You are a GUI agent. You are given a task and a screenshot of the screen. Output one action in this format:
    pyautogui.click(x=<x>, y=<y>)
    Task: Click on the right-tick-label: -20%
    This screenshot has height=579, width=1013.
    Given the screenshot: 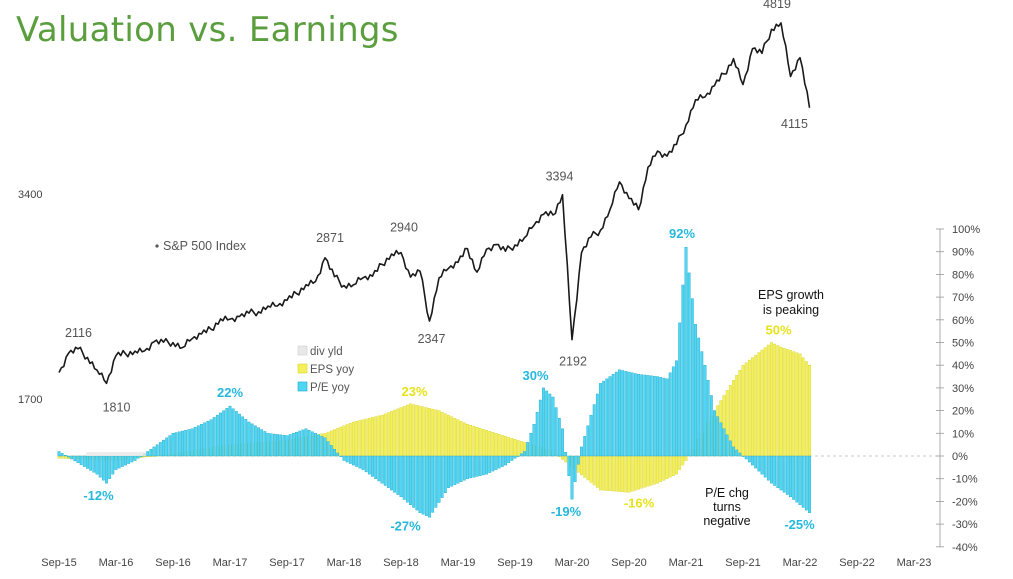 What is the action you would take?
    pyautogui.click(x=965, y=502)
    